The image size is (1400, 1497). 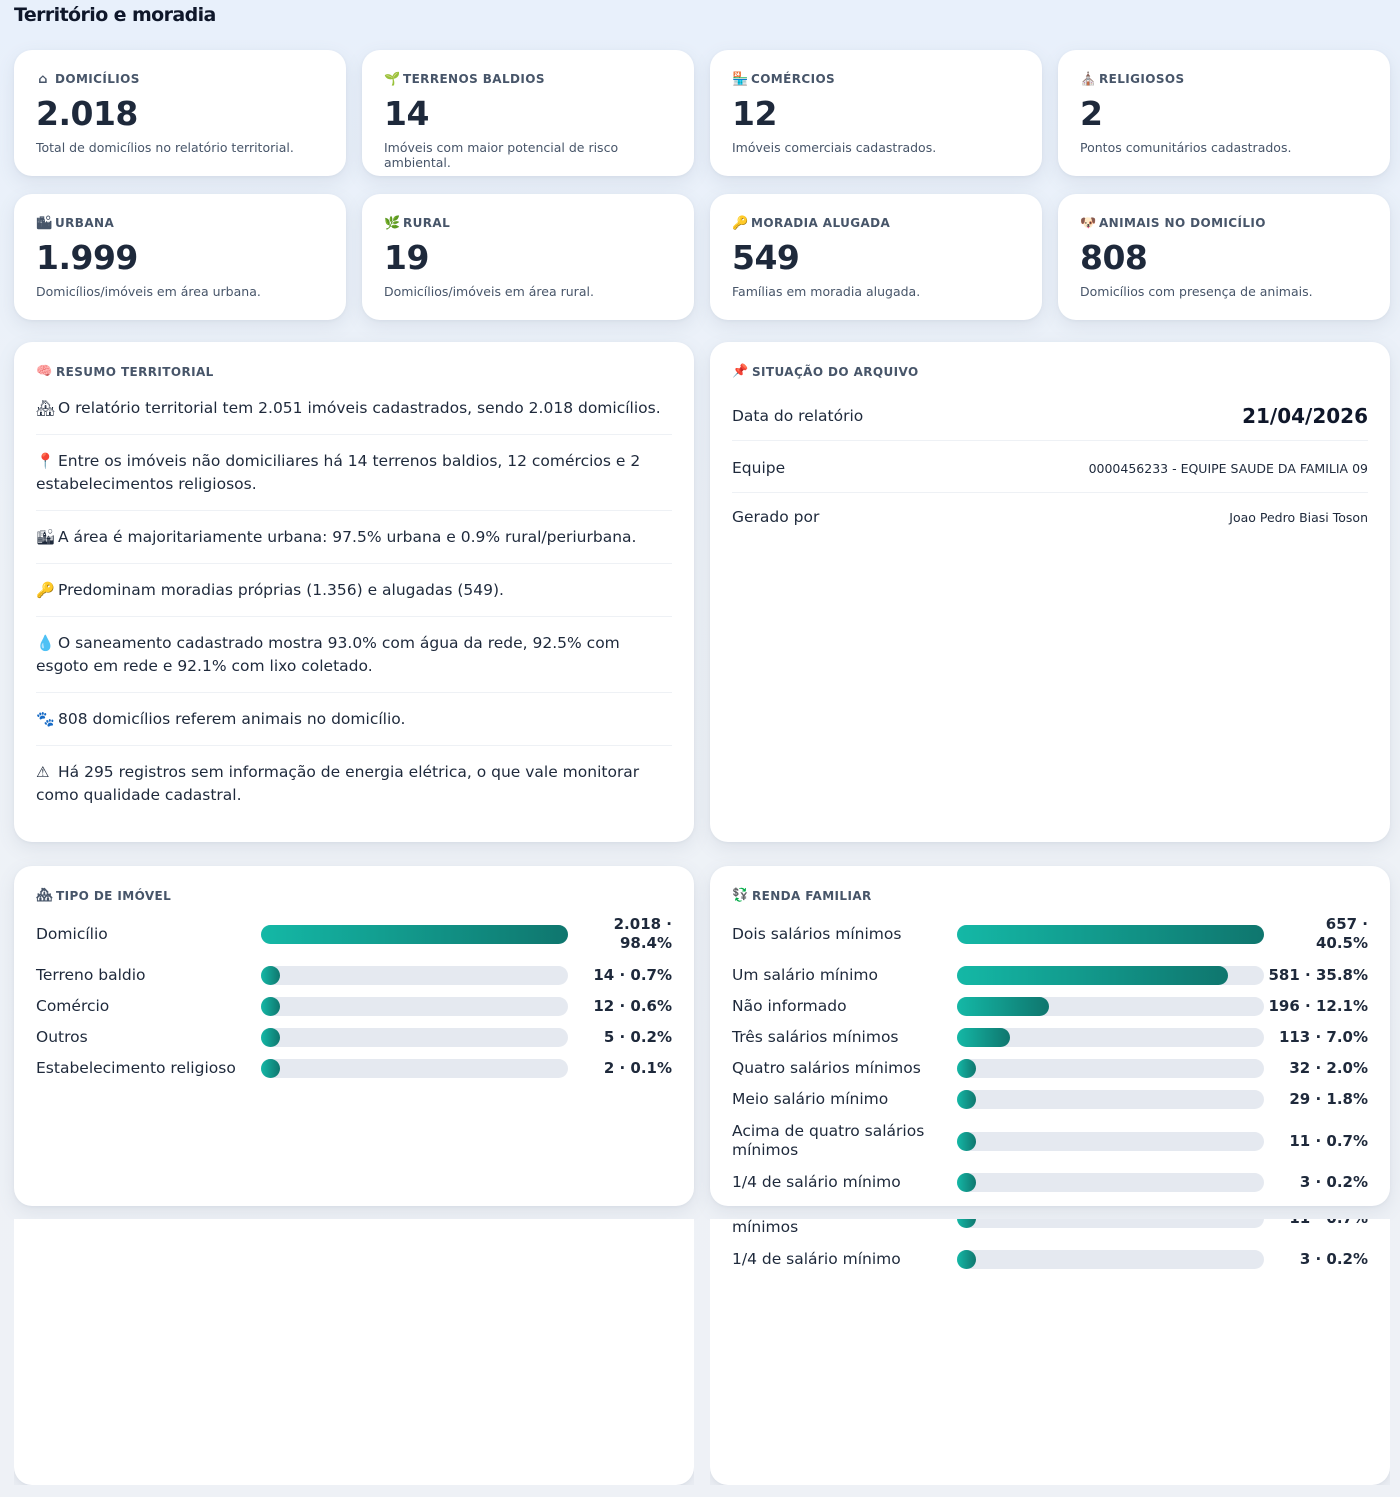 I want to click on paw-icon: 🐾, so click(x=45, y=719).